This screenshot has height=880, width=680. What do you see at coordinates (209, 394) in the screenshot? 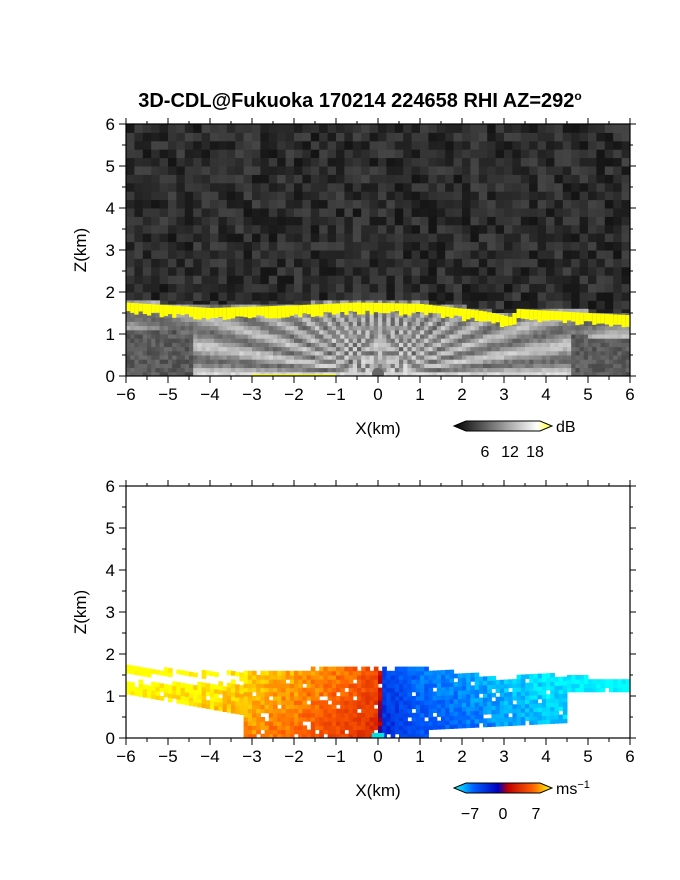
I see `x-tick-label: −4` at bounding box center [209, 394].